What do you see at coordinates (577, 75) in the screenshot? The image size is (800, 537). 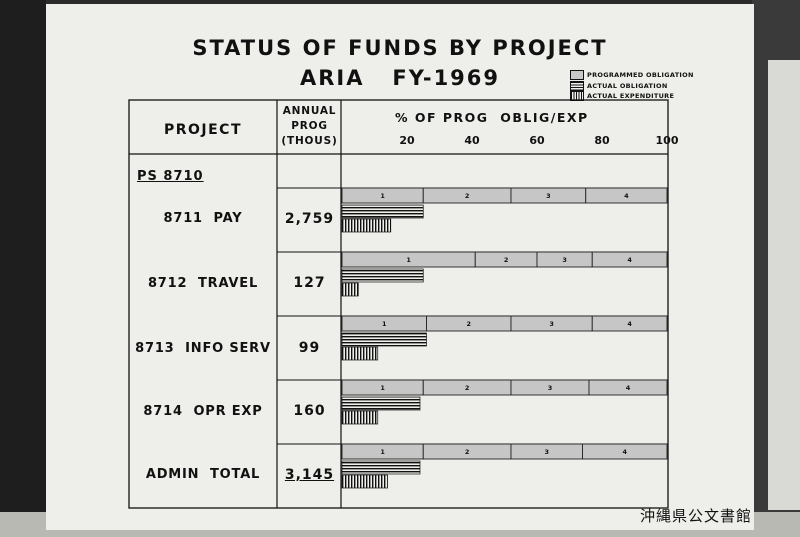 I see `legend-swatch-programmed` at bounding box center [577, 75].